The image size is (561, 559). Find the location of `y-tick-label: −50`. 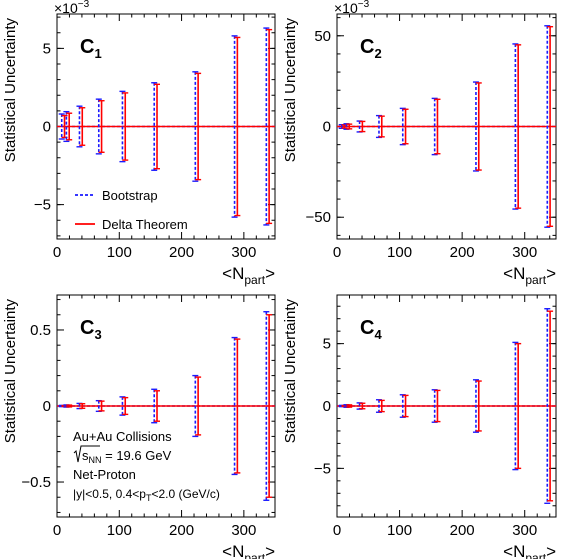

y-tick-label: −50 is located at coordinates (318, 217).